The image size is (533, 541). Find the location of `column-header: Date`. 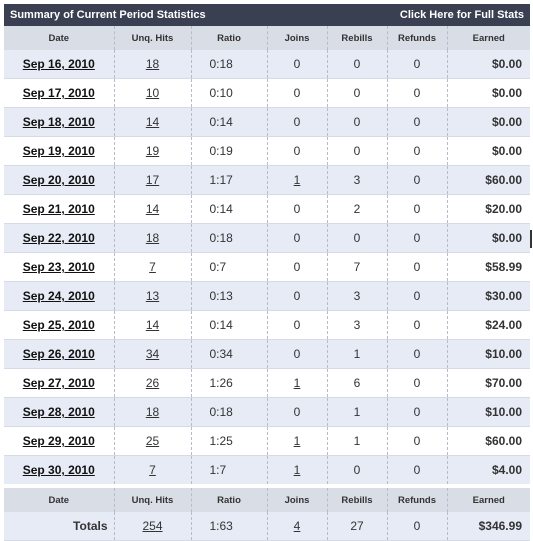

column-header: Date is located at coordinates (59, 38).